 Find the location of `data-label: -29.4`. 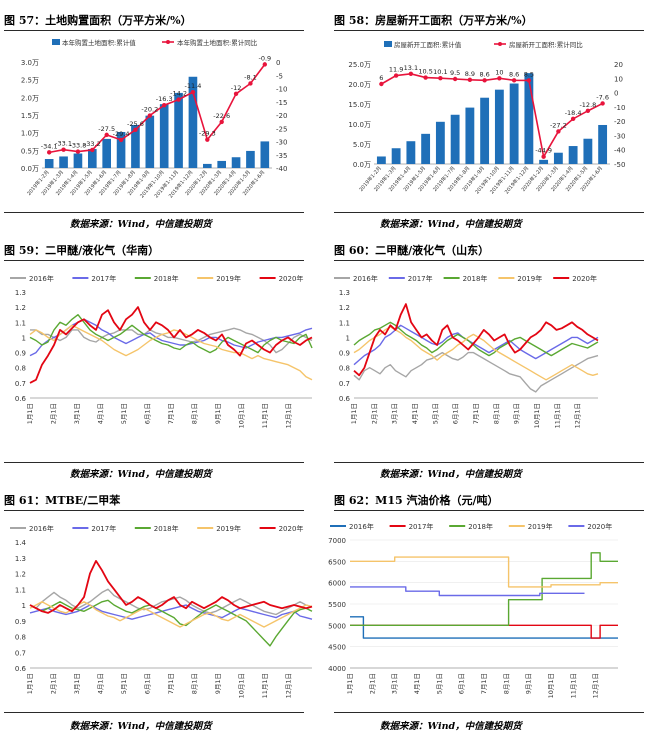

data-label: -29.4 is located at coordinates (121, 134).